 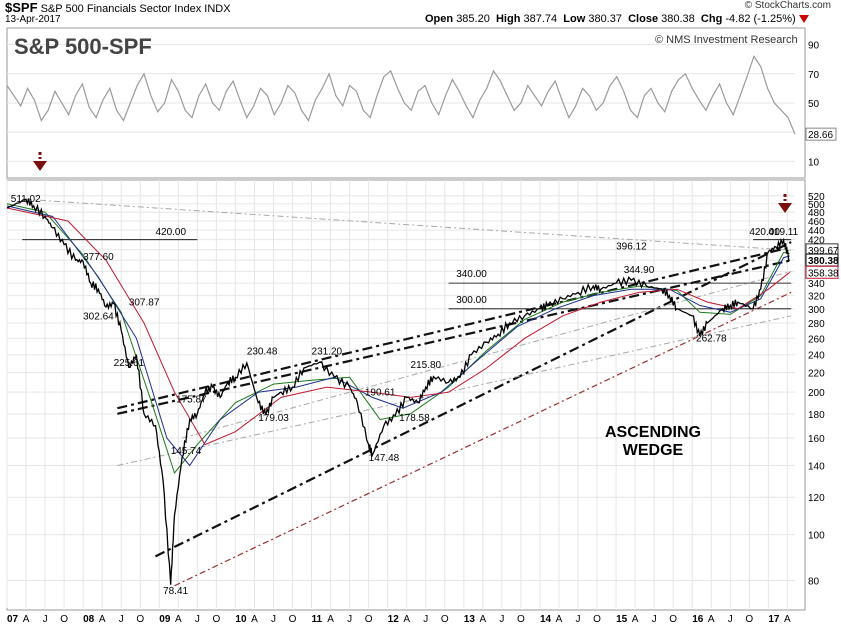 I want to click on price-tick-label: 460, so click(x=816, y=222).